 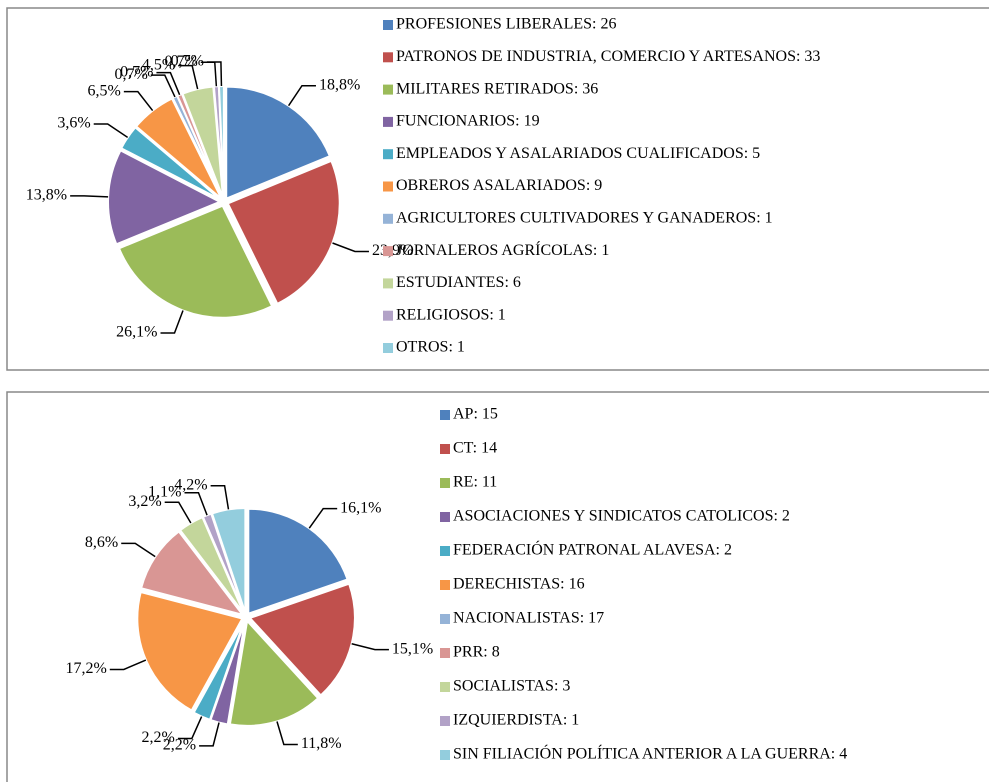 I want to click on data-label: 4,2%, so click(x=190, y=484).